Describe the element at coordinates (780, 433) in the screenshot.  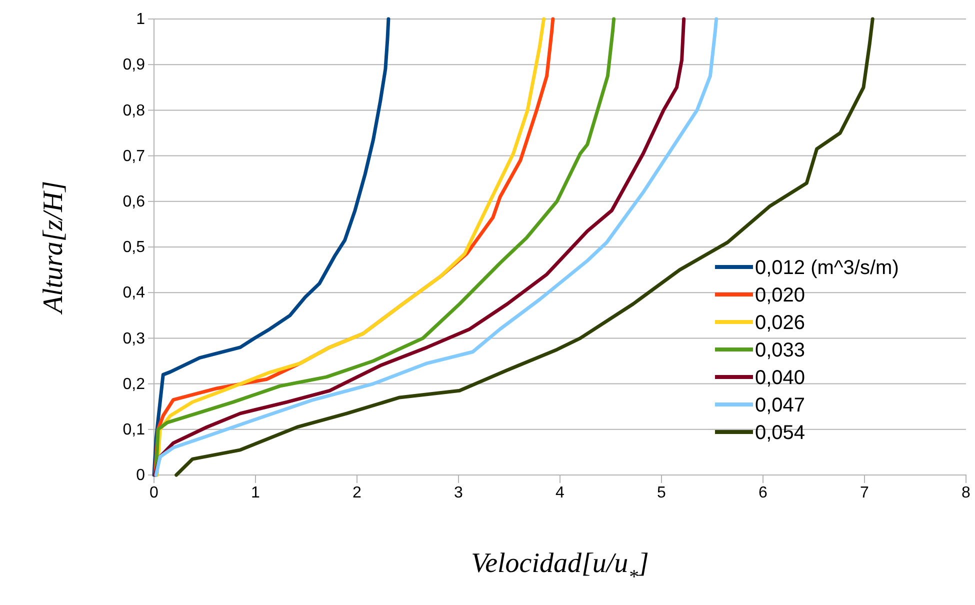
I see `legend-label: 0,054` at that location.